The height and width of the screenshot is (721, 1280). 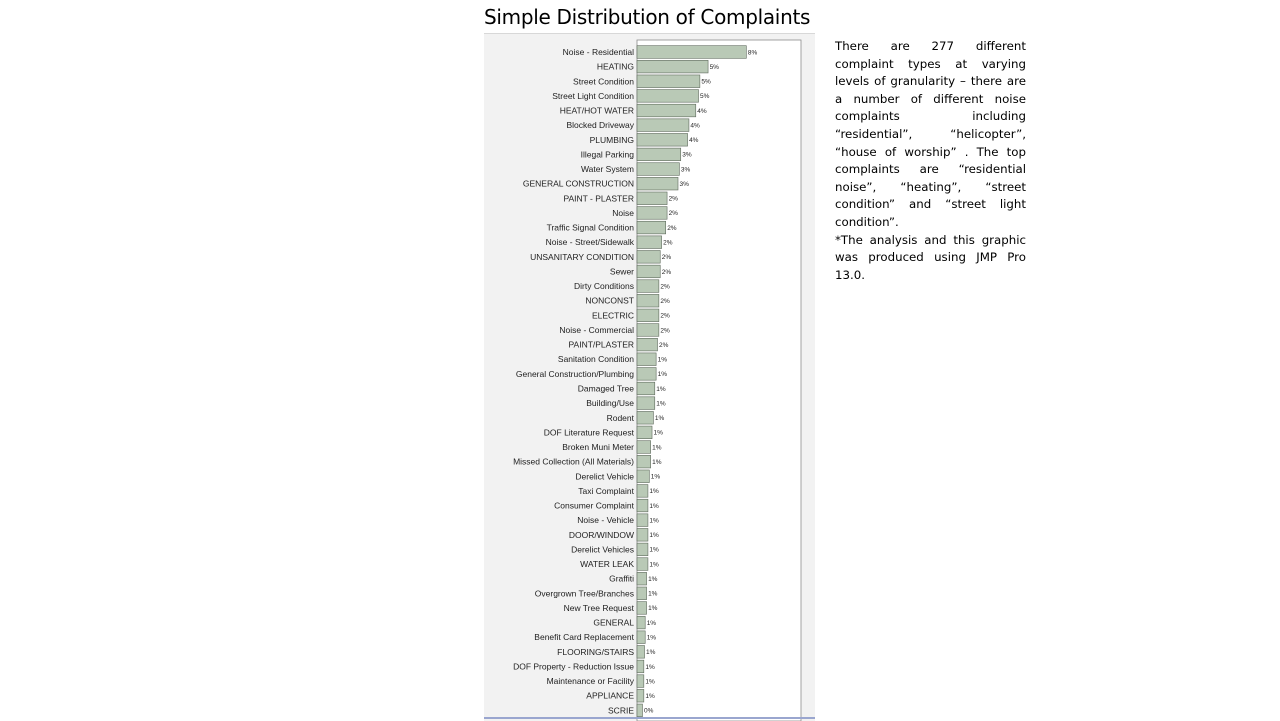 What do you see at coordinates (615, 67) in the screenshot?
I see `category-label: HEATING` at bounding box center [615, 67].